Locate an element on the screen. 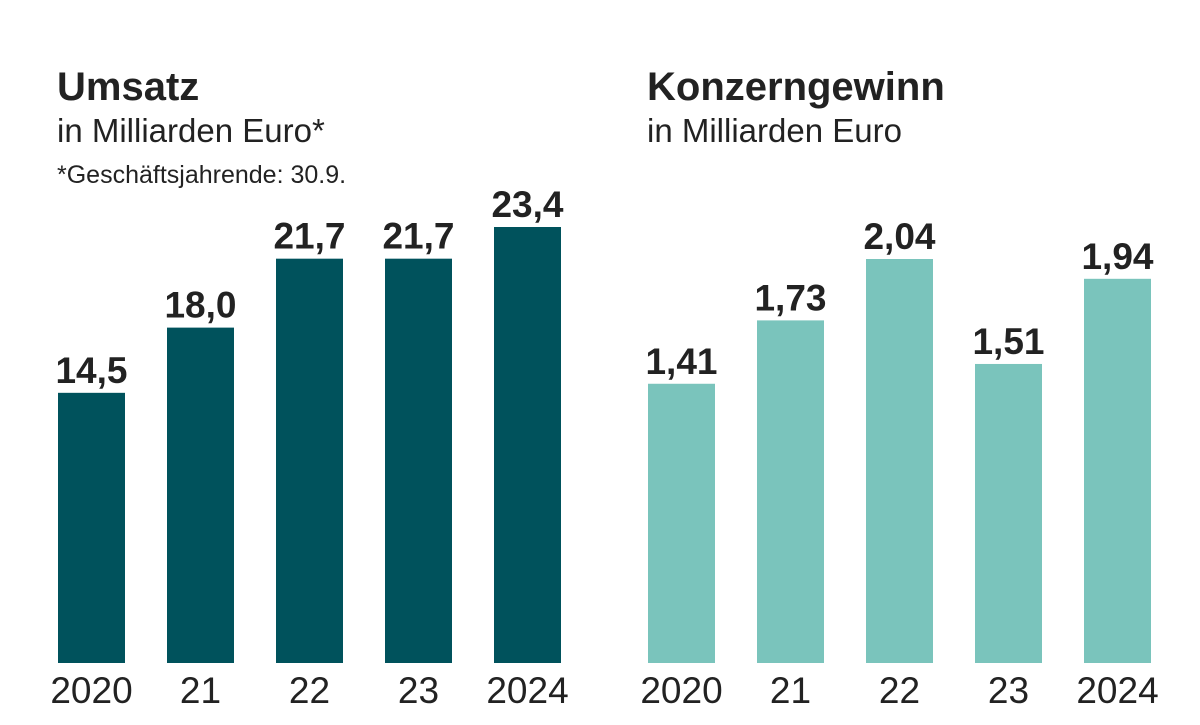 The width and height of the screenshot is (1200, 725). chart-note: *Geschäftsjahrende: 30.9. is located at coordinates (201, 175).